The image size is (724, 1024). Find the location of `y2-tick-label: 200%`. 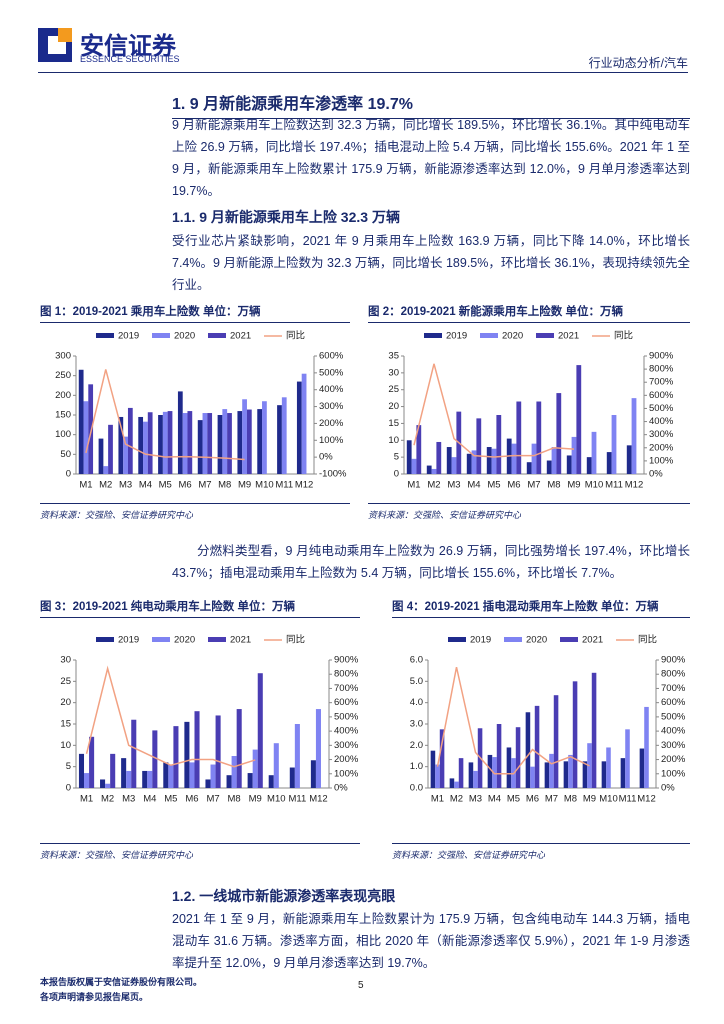

y2-tick-label: 200% is located at coordinates (346, 759).